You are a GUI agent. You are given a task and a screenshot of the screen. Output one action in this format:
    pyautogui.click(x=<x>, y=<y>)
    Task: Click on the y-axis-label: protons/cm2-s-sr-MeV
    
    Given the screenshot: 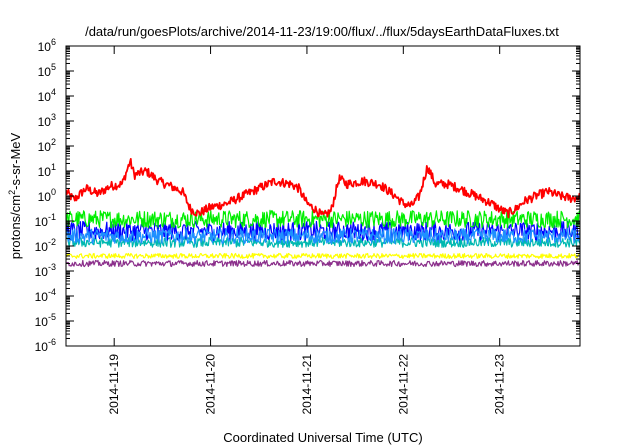 What is the action you would take?
    pyautogui.click(x=15, y=195)
    